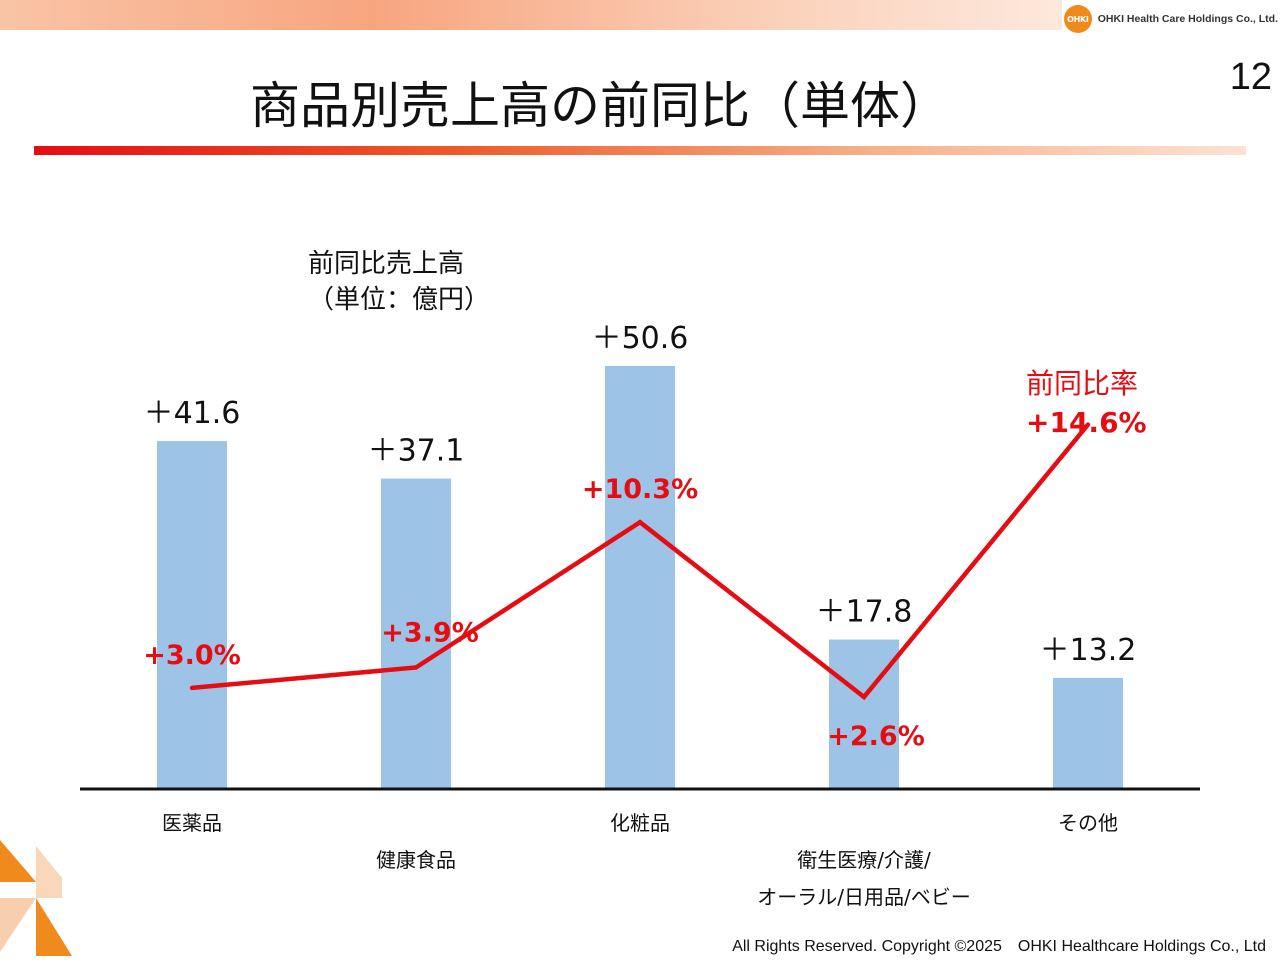 The width and height of the screenshot is (1280, 960). I want to click on category-label: 健康食品, so click(416, 860).